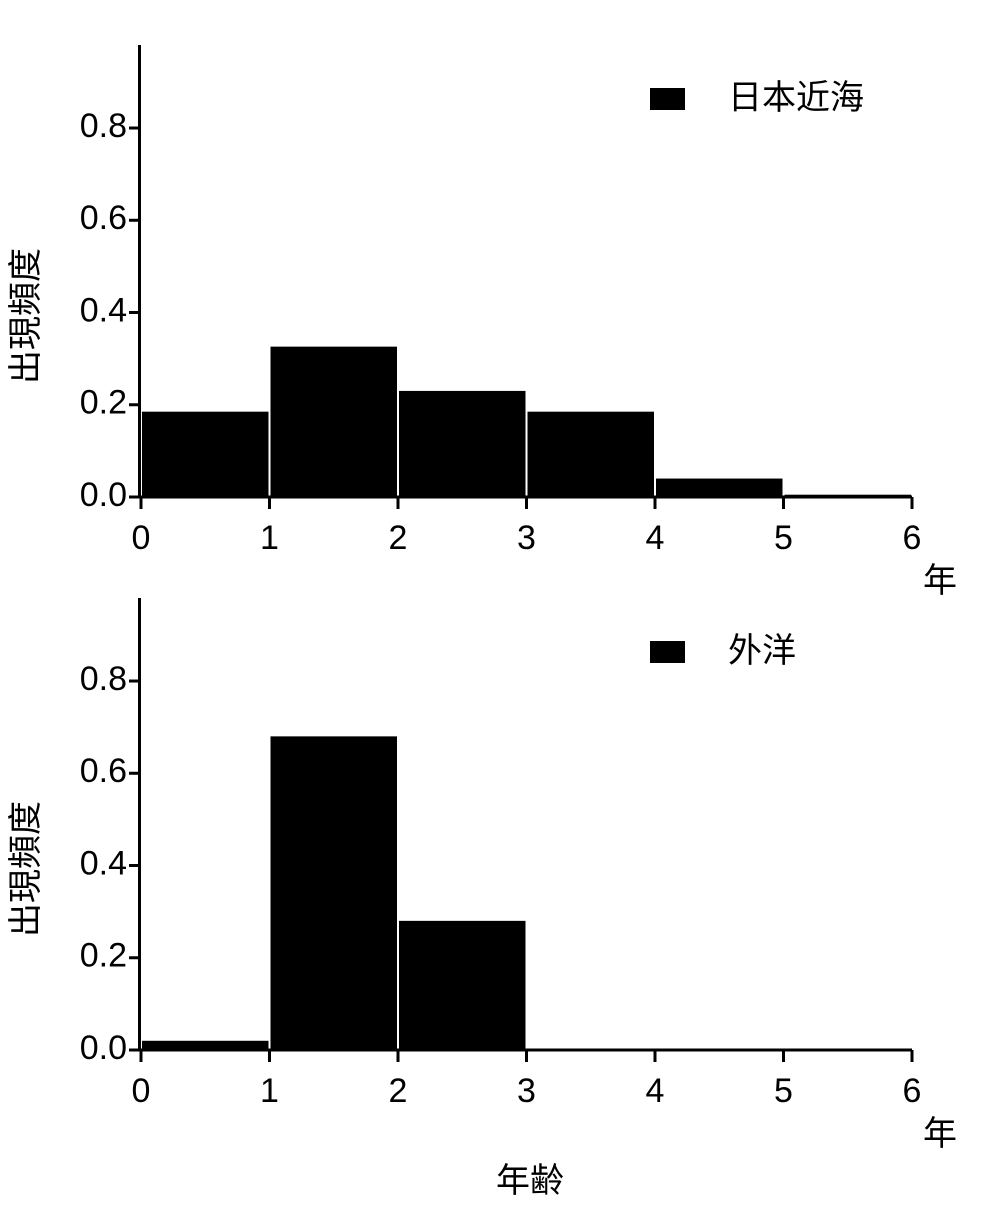 The width and height of the screenshot is (1004, 1212). Describe the element at coordinates (762, 651) in the screenshot. I see `legend-label: 外洋` at that location.